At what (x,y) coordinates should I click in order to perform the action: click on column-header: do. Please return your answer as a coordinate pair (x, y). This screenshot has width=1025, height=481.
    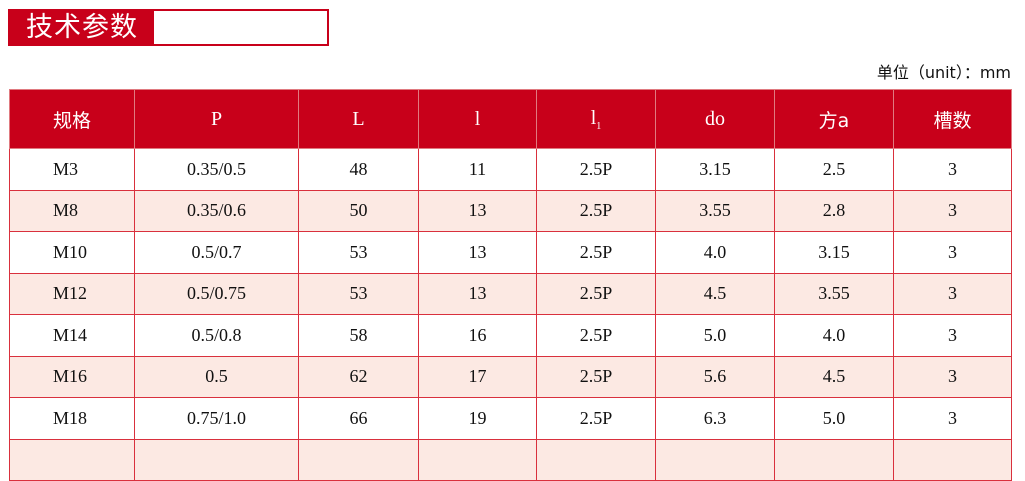
    Looking at the image, I should click on (715, 119).